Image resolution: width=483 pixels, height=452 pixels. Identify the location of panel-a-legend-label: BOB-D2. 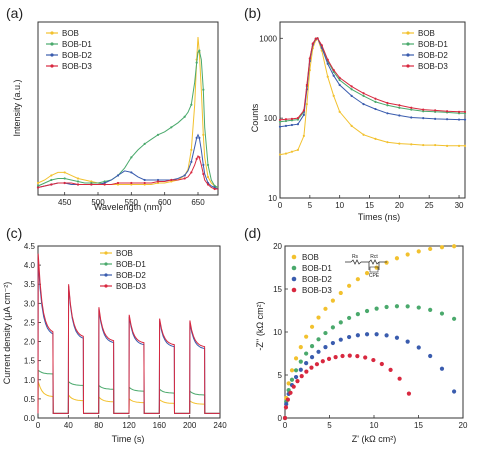
(77, 55).